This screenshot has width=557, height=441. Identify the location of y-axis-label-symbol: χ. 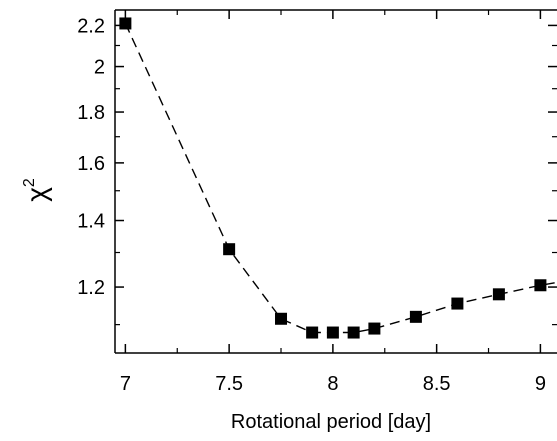
(36, 194).